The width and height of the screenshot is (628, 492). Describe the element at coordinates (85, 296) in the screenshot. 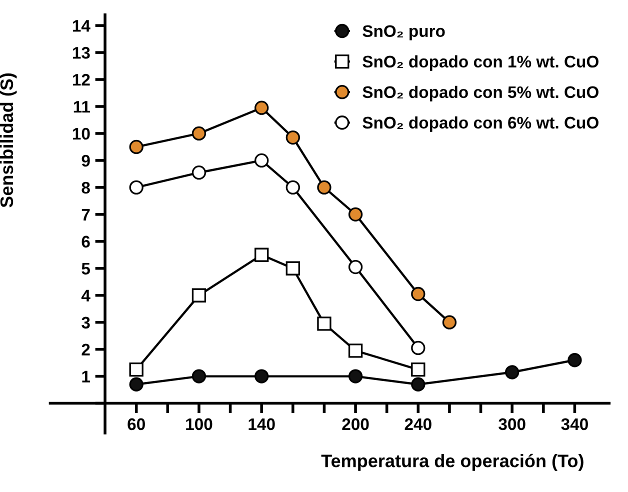

I see `y-tick-label: 4` at that location.